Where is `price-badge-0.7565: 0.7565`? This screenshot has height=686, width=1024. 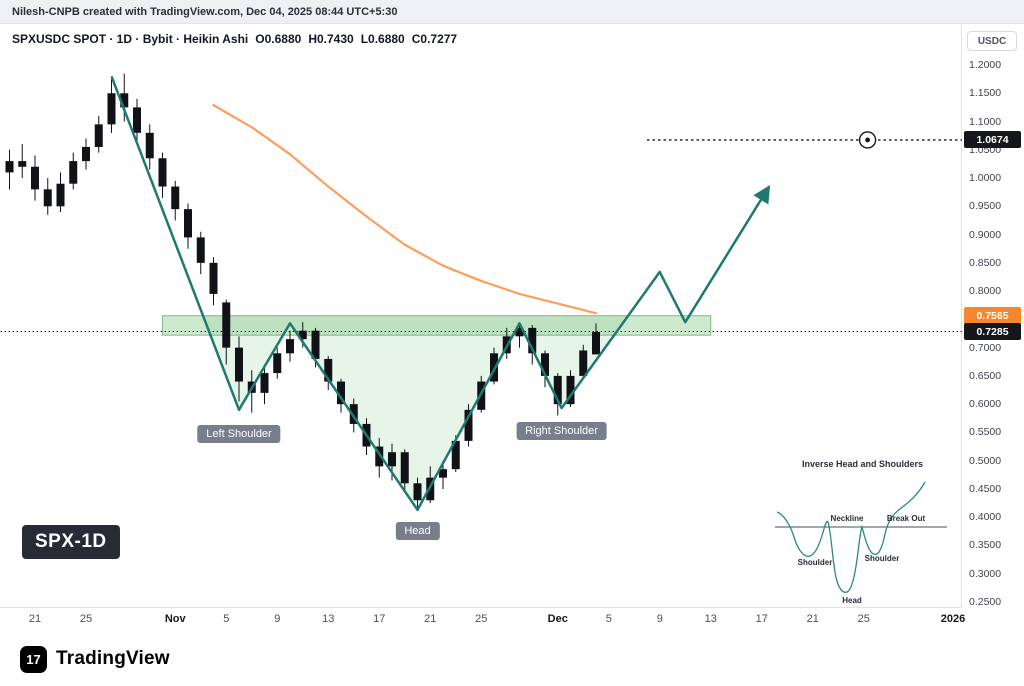 price-badge-0.7565: 0.7565 is located at coordinates (992, 316).